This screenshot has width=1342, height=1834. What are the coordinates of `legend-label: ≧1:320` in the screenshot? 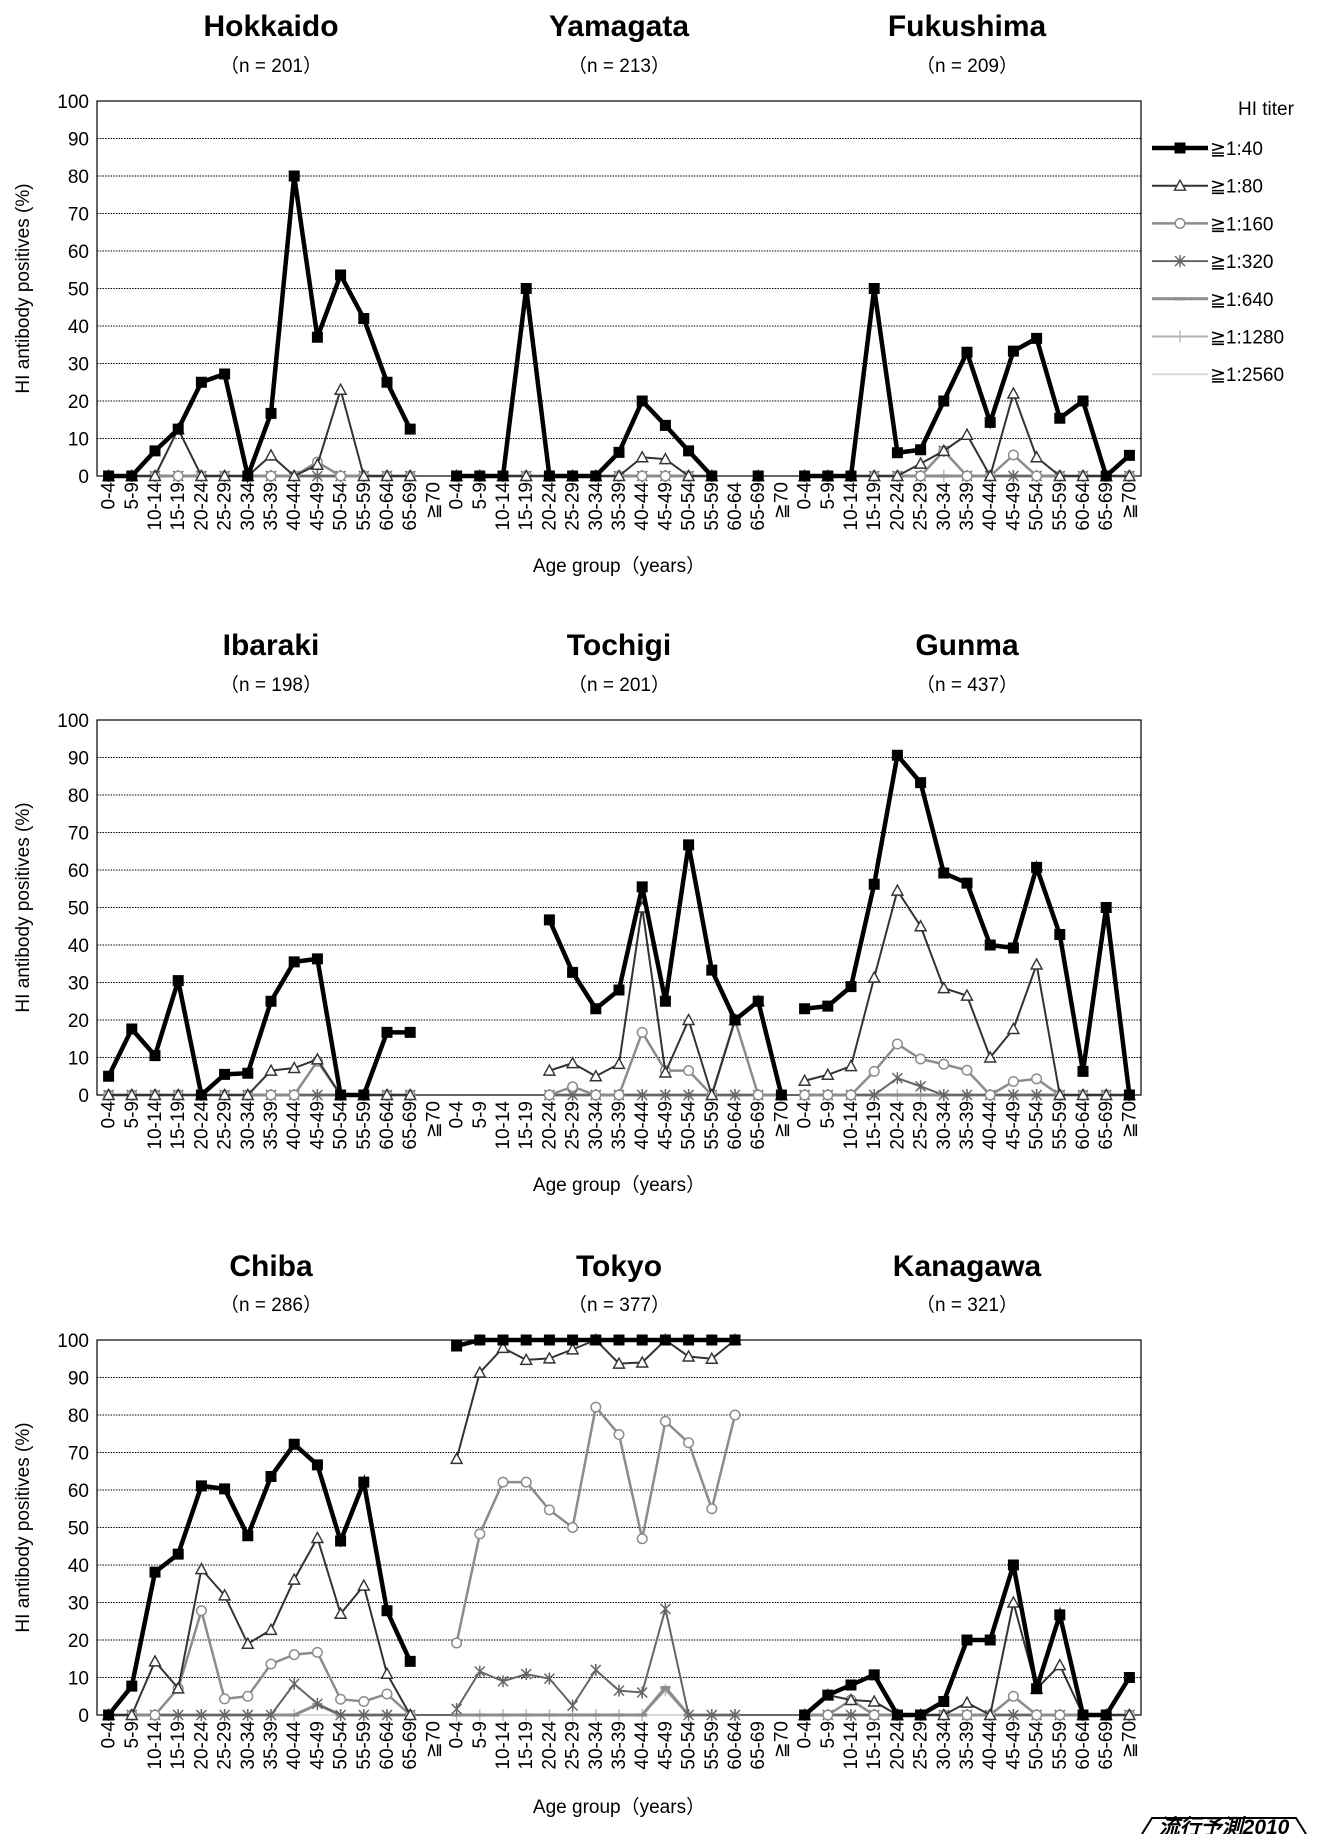 It's located at (1241, 262).